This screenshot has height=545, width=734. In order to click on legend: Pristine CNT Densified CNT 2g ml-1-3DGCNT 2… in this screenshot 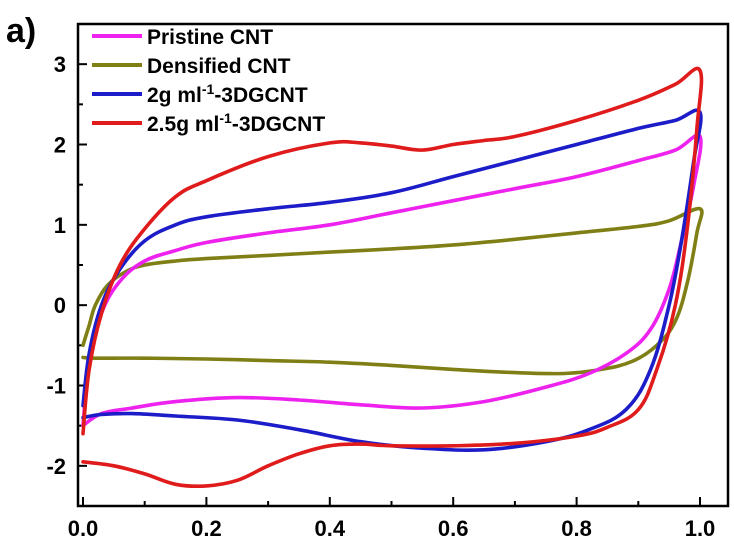, I will do `click(208, 81)`.